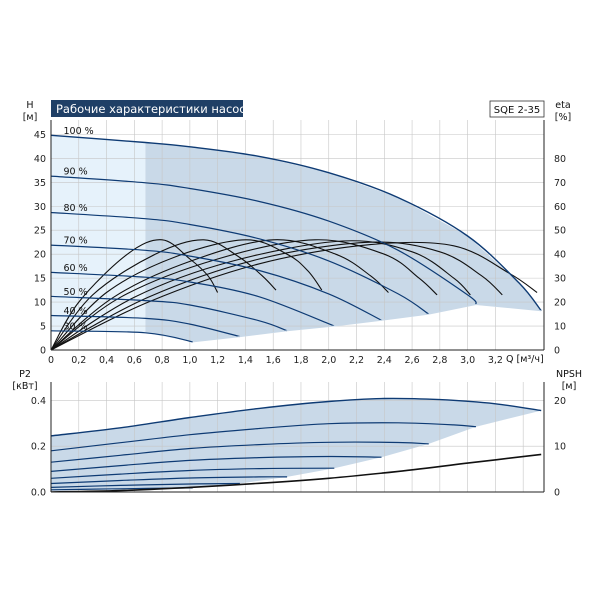 This screenshot has height=600, width=600. Describe the element at coordinates (38, 447) in the screenshot. I see `power-tick-label: 0.2` at that location.